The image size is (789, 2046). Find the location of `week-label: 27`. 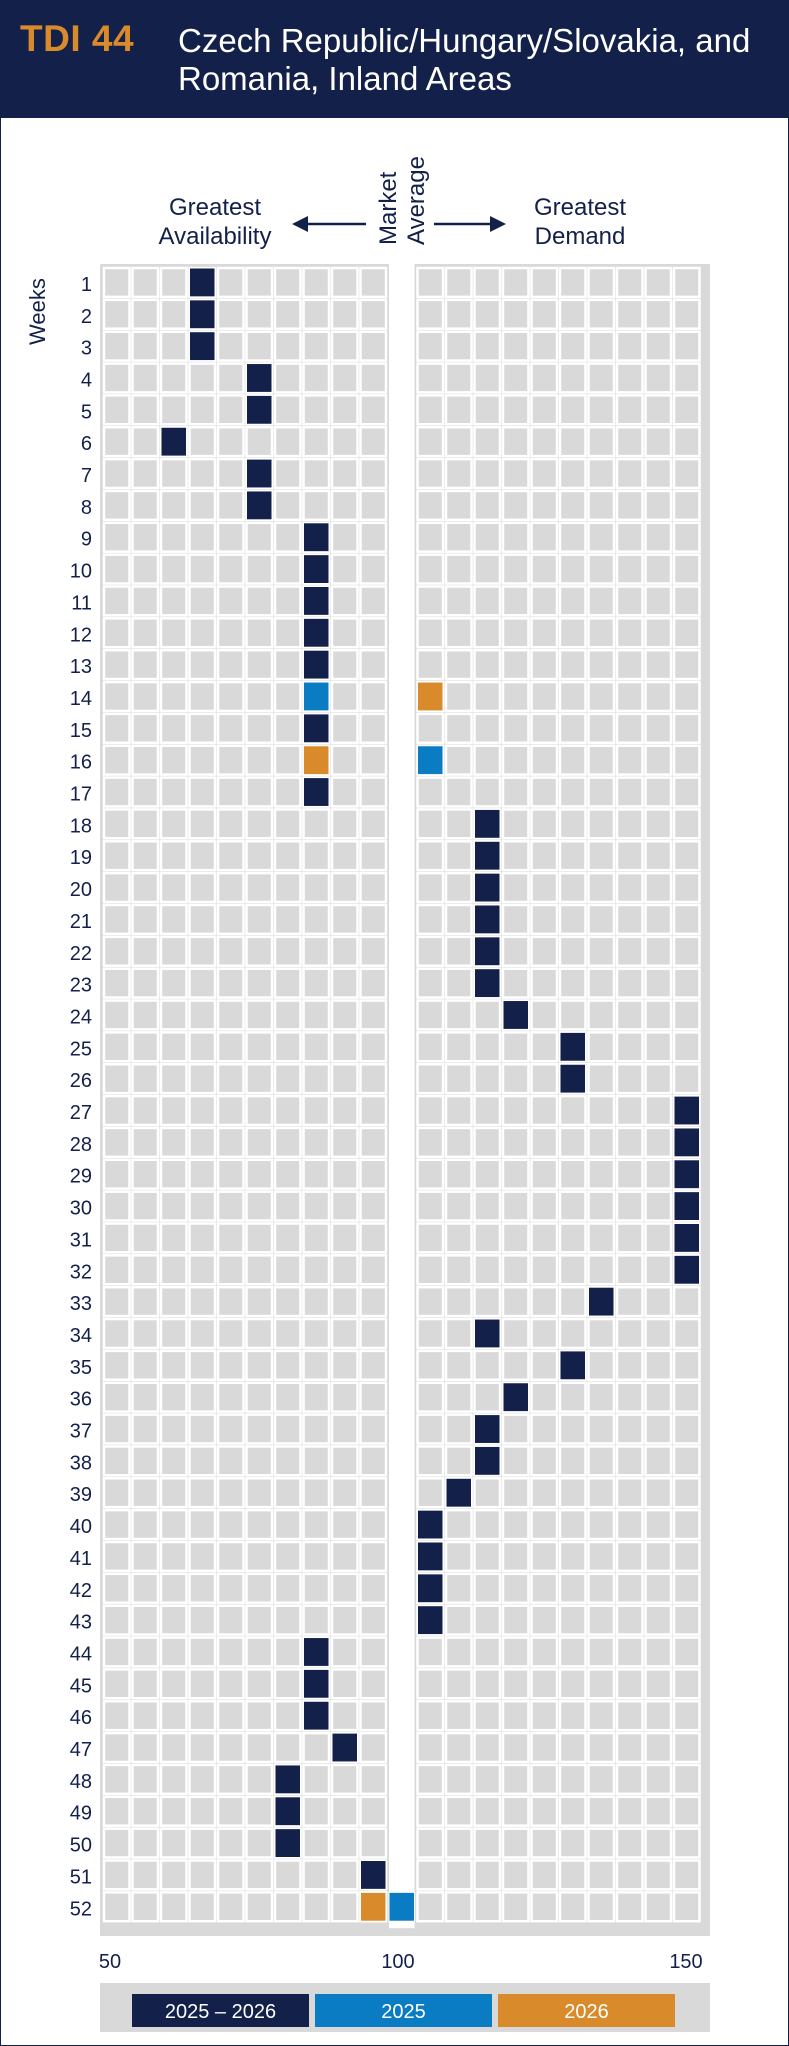

week-label: 27 is located at coordinates (81, 1113).